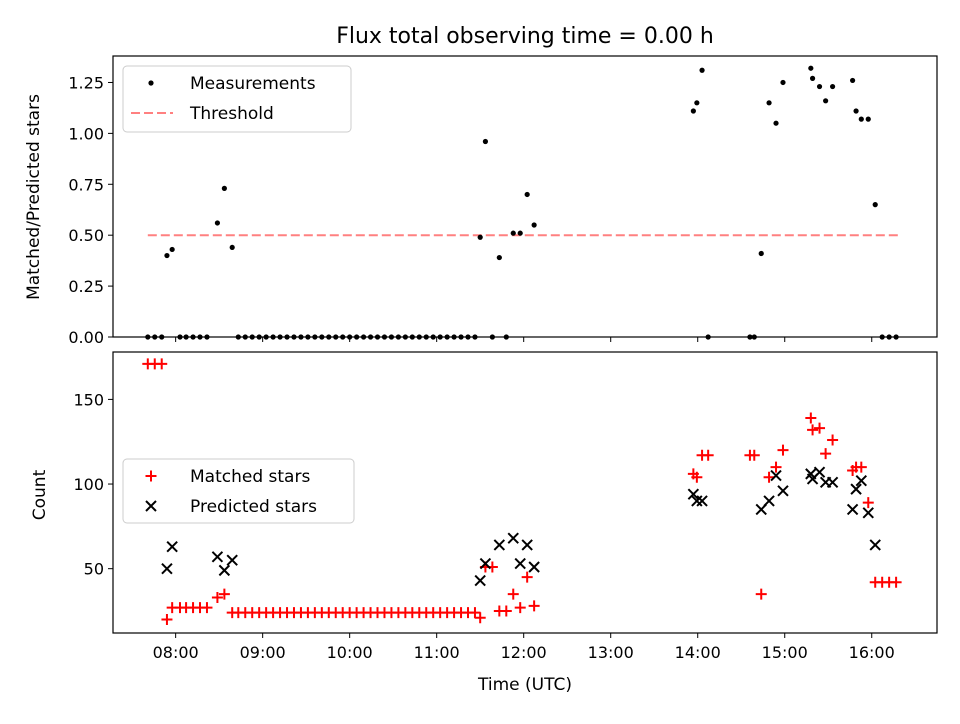 This screenshot has width=960, height=724. What do you see at coordinates (253, 507) in the screenshot?
I see `legend-label: Predicted stars` at bounding box center [253, 507].